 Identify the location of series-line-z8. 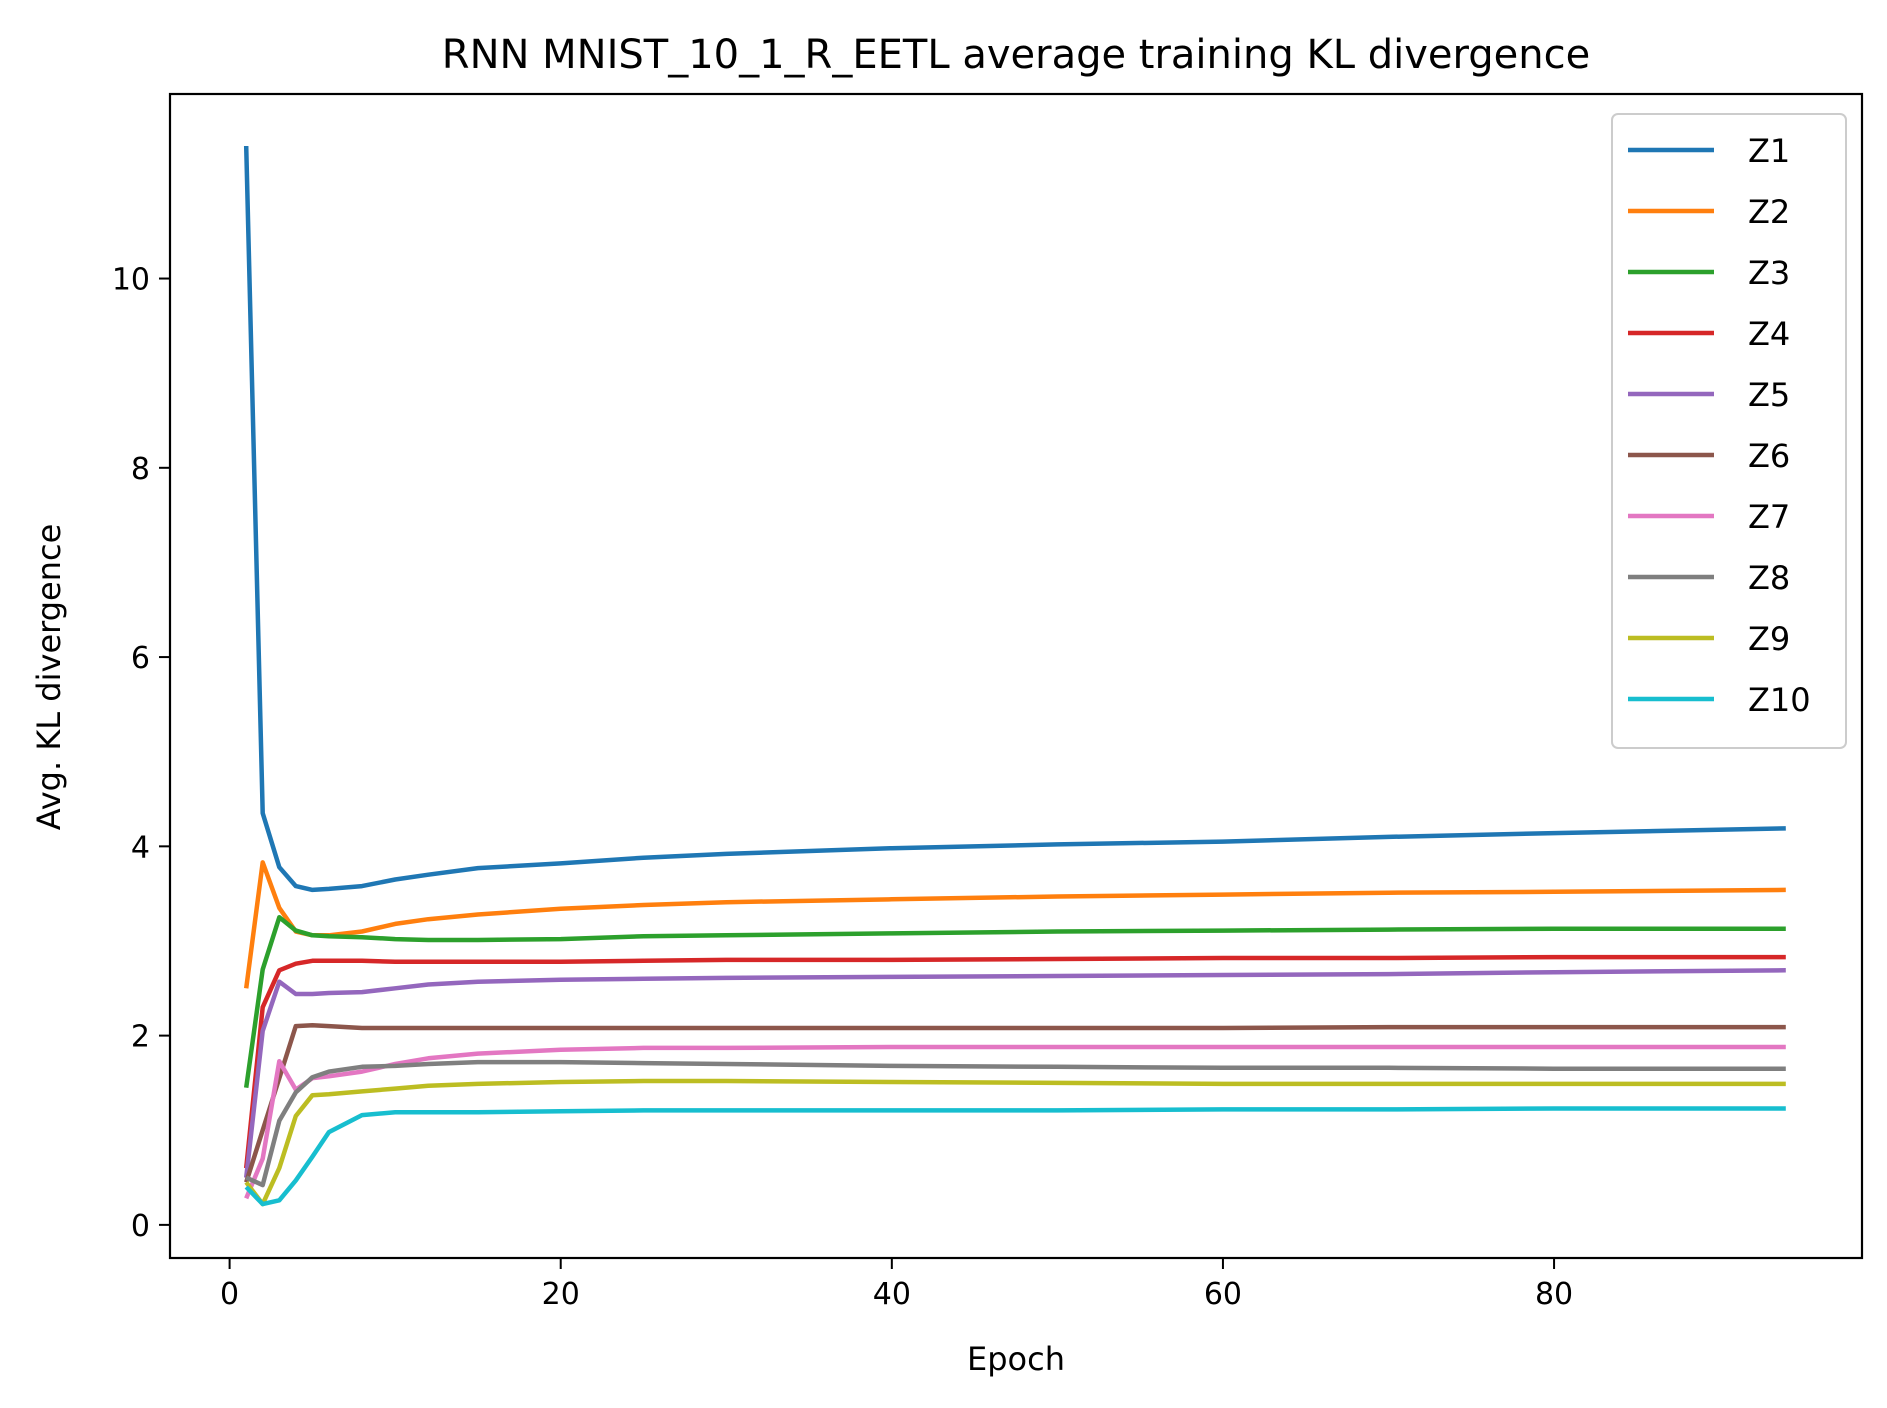
(1015, 1123).